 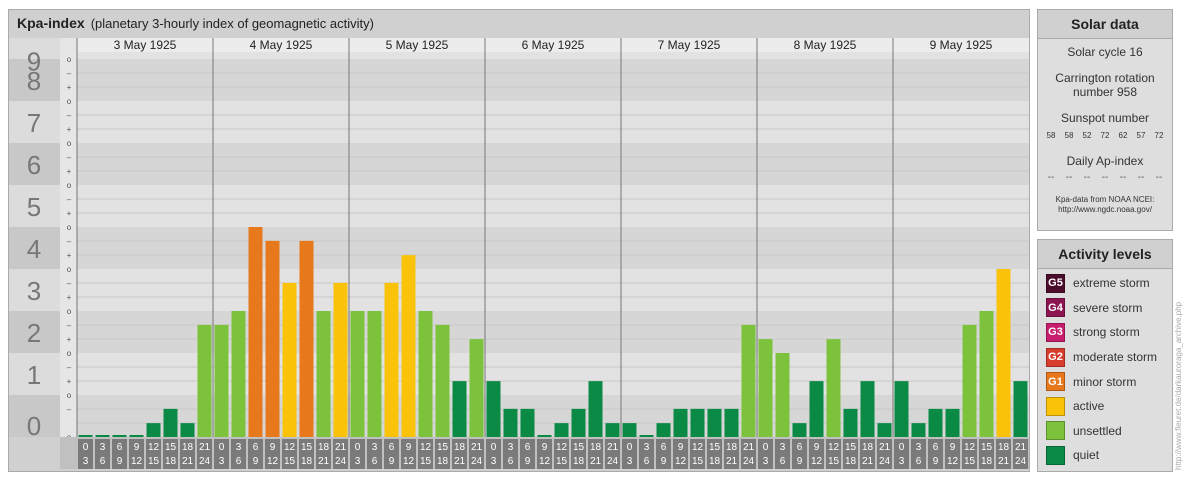 I want to click on minor-label-gutter, so click(x=68, y=237).